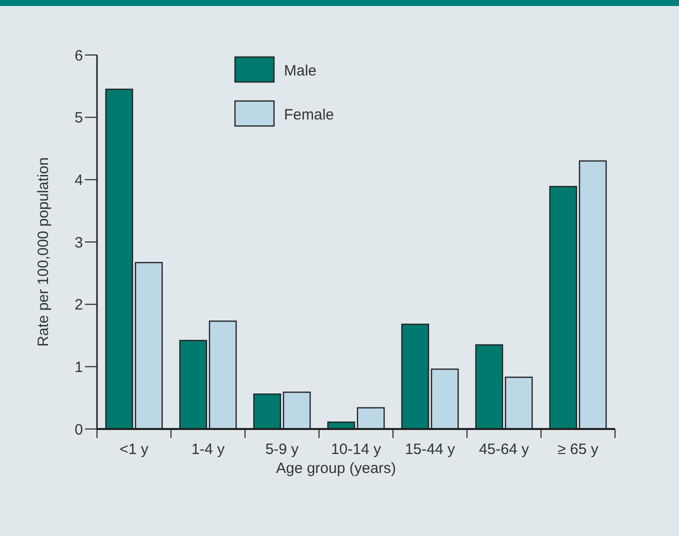 Image resolution: width=679 pixels, height=536 pixels. Describe the element at coordinates (78, 243) in the screenshot. I see `y-tick-label: 3` at that location.